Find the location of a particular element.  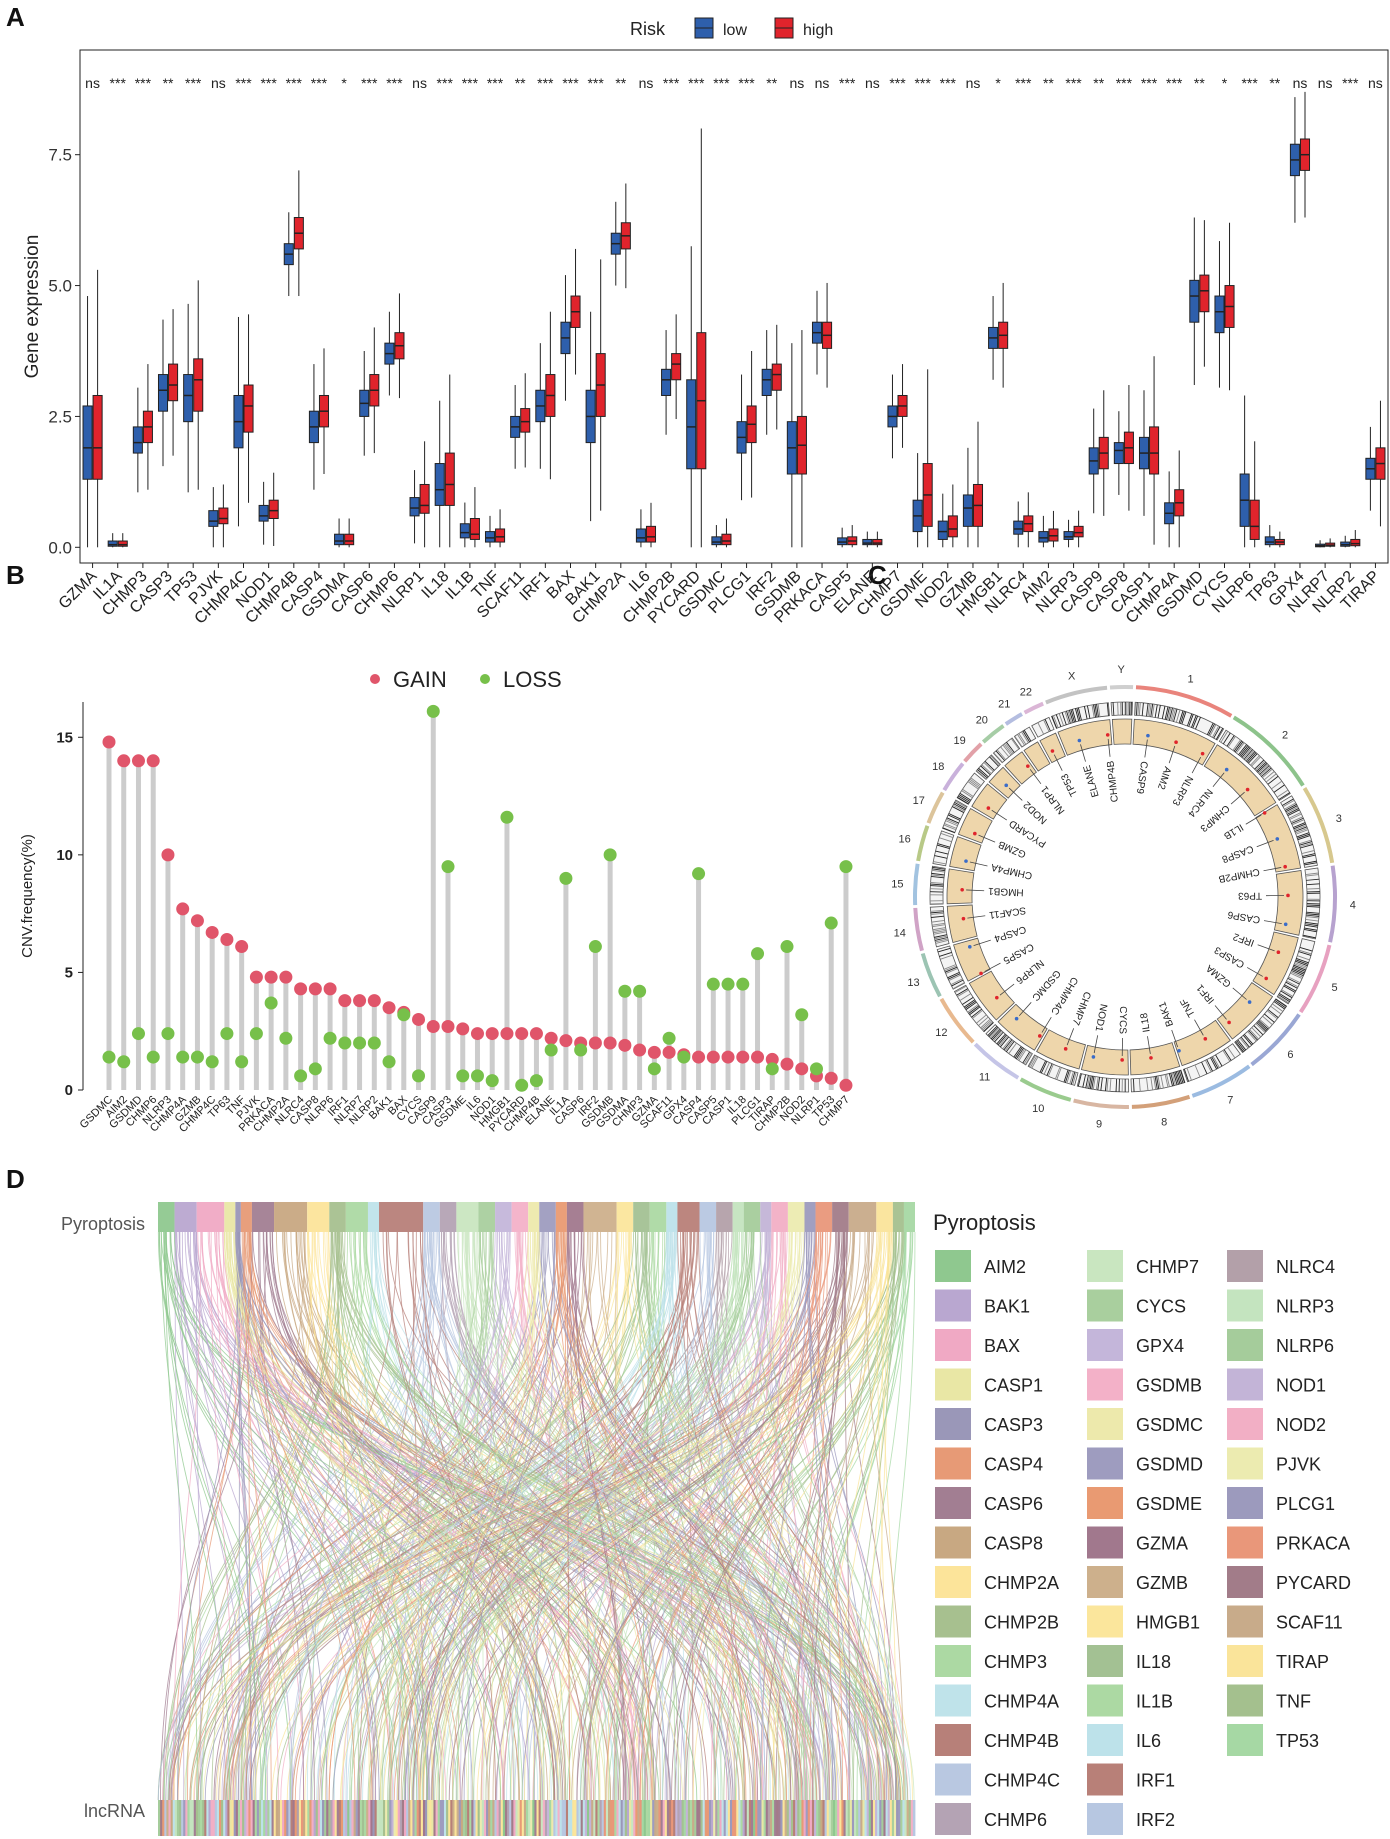

c-chrom-color-arc is located at coordinates (1275, 1040).